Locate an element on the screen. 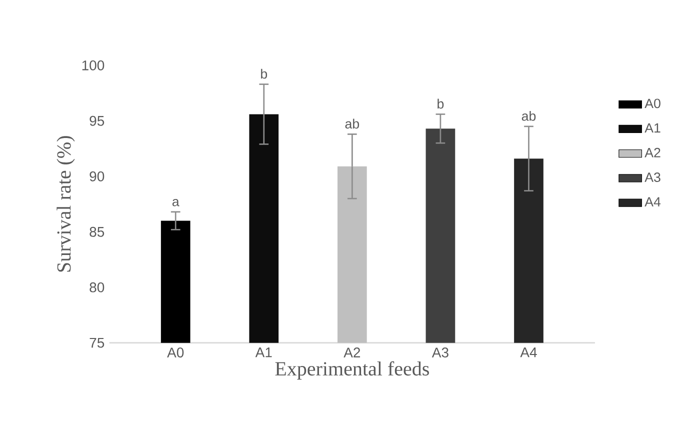 This screenshot has width=691, height=423. x-tick-label: A2 is located at coordinates (352, 353).